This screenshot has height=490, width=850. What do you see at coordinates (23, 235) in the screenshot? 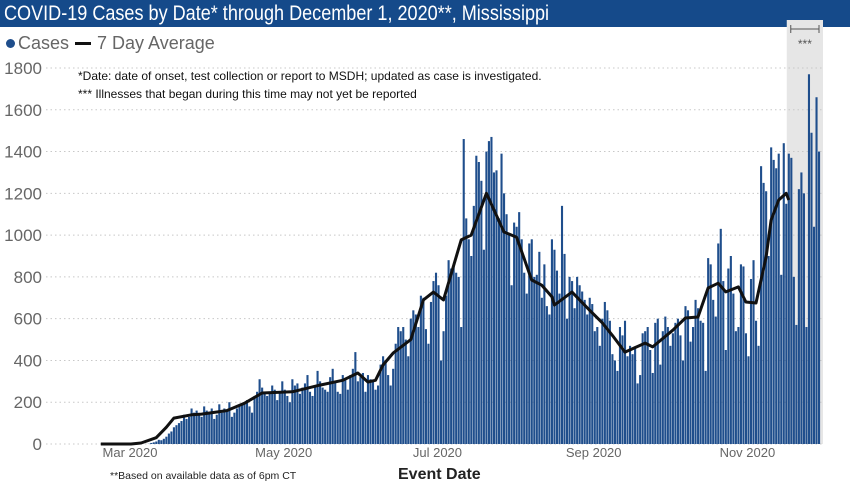
I see `y-tick-label: 1000` at bounding box center [23, 235].